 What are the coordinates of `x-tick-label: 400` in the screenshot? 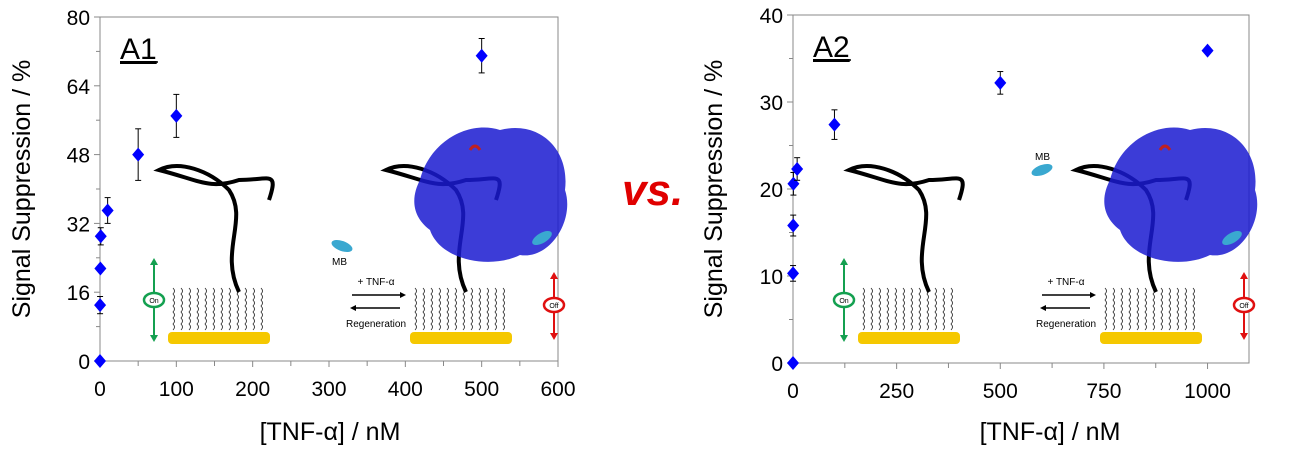 It's located at (405, 389).